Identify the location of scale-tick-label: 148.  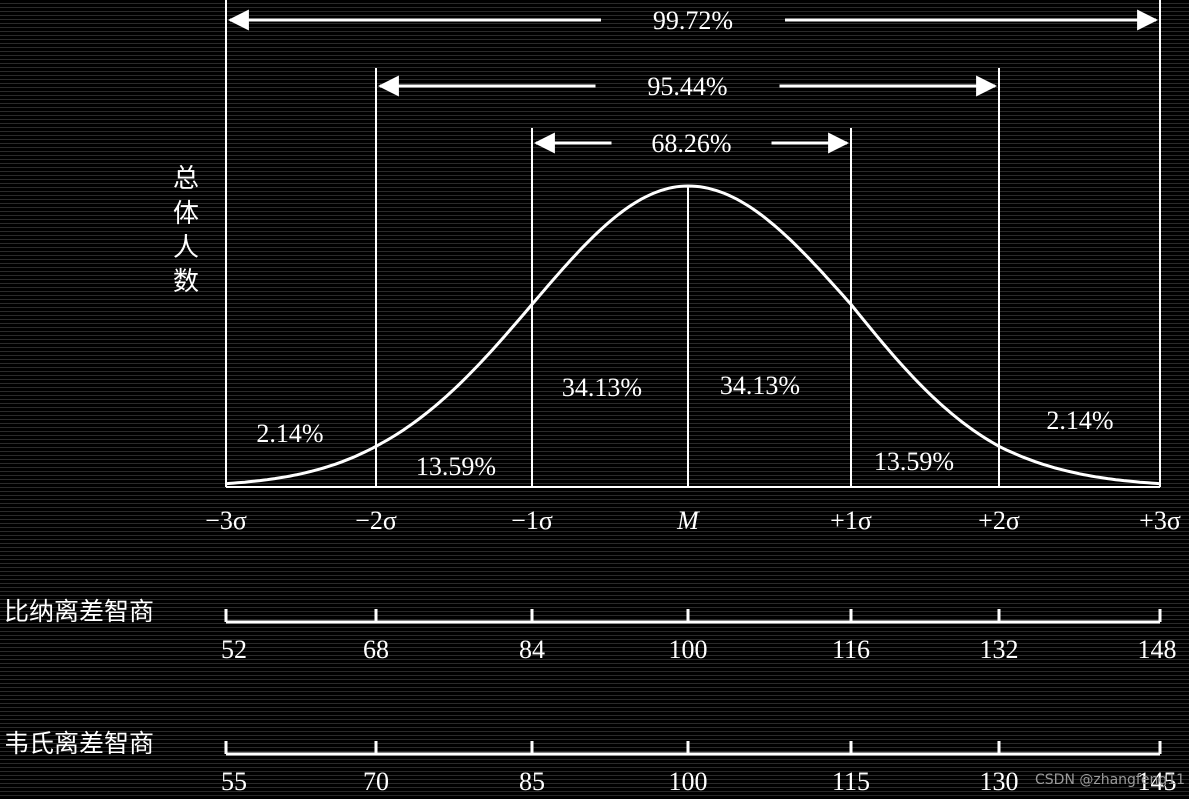
(1157, 649).